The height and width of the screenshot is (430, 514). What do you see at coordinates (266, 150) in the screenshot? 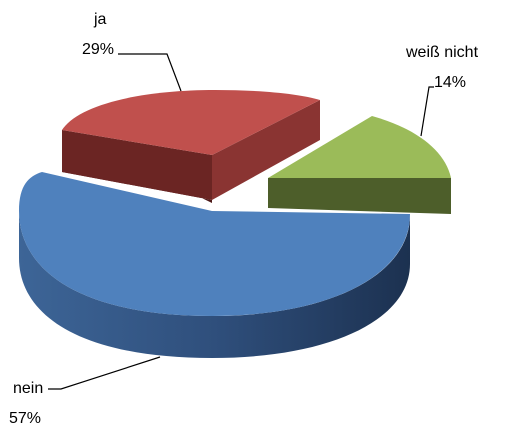
I see `pie-slice-ja-side-right` at bounding box center [266, 150].